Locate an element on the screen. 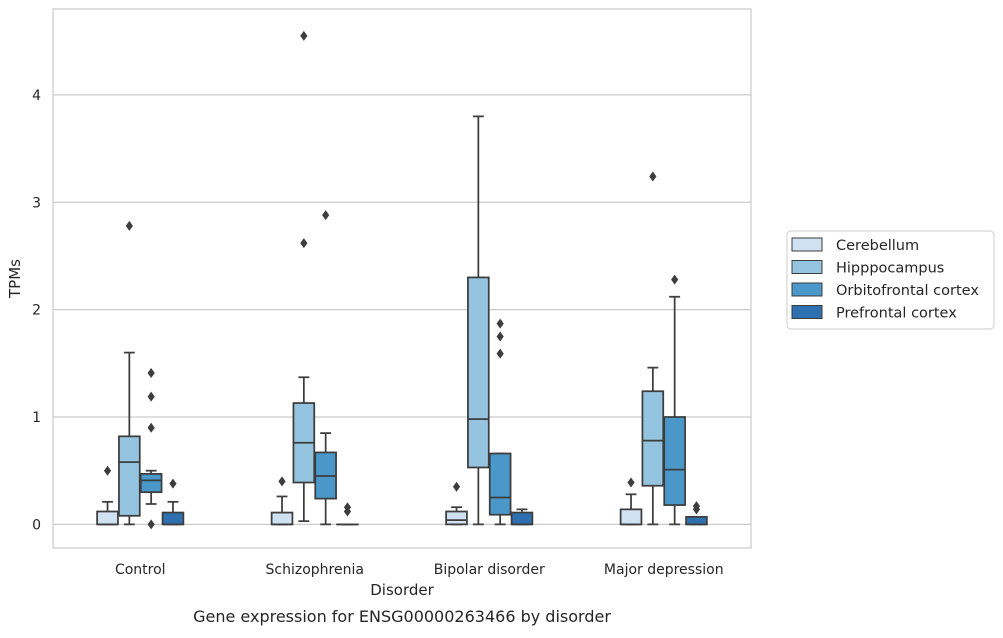 This screenshot has height=638, width=1003. y-tick-label: 1 is located at coordinates (36, 418).